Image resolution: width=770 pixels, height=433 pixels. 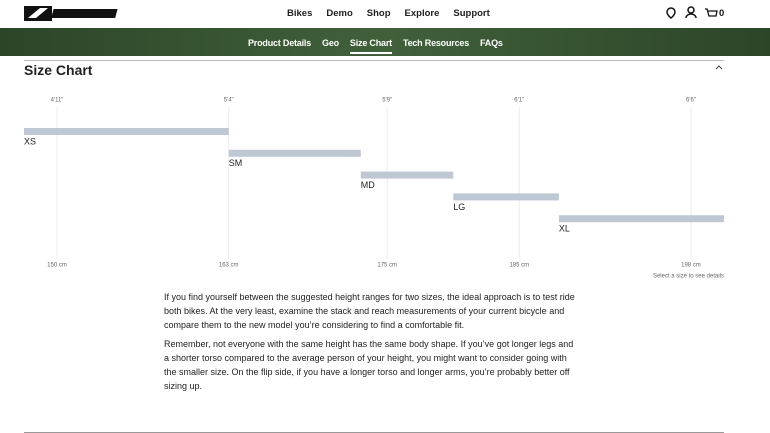 What do you see at coordinates (422, 13) in the screenshot?
I see `nav-link: Explore` at bounding box center [422, 13].